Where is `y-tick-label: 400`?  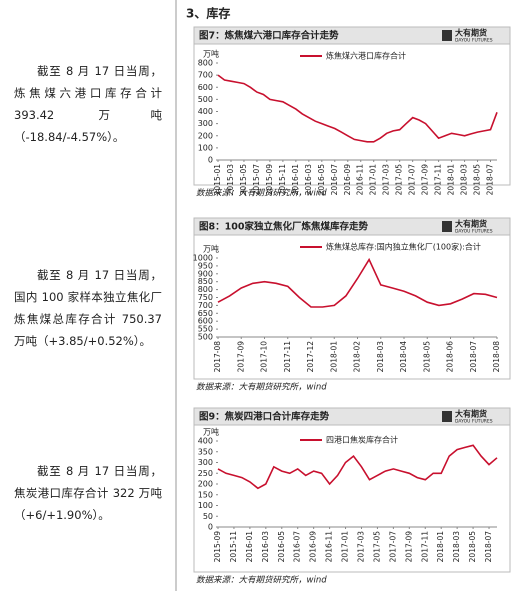
y-tick-label: 400 is located at coordinates (205, 441).